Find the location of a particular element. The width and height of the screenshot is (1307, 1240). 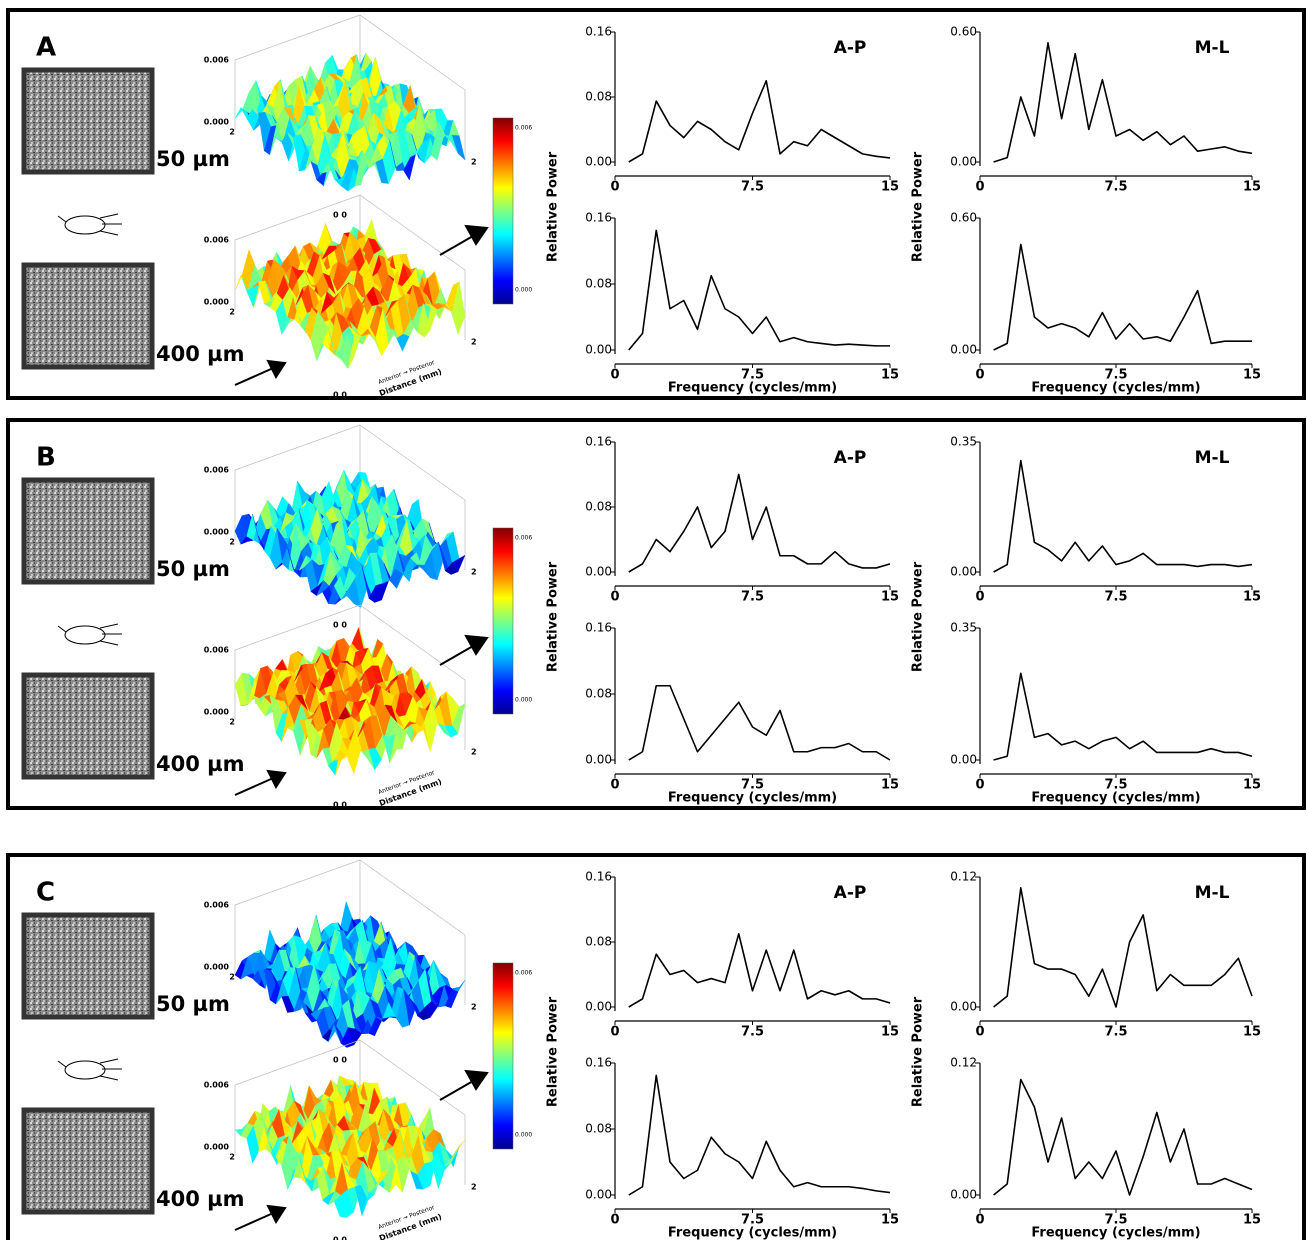

panel-letter: C is located at coordinates (45, 893).